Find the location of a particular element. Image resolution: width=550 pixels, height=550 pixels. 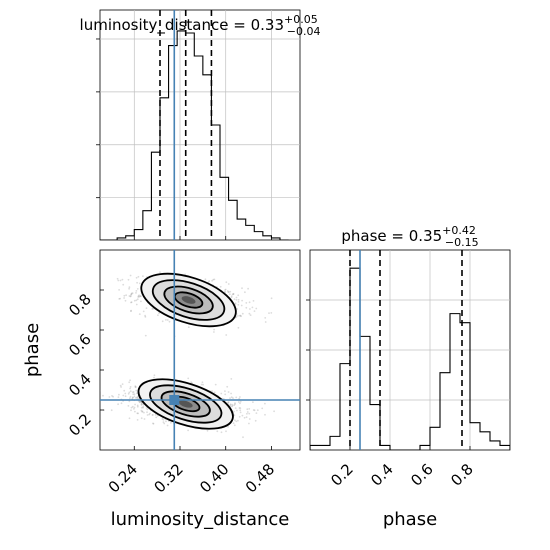

phase-title-value: 0.35 is located at coordinates (425, 236).